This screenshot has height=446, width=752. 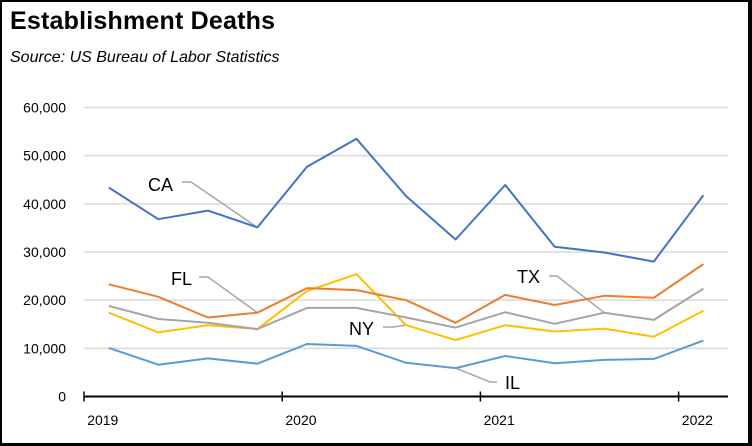 What do you see at coordinates (300, 420) in the screenshot?
I see `x-tick-label: 2020` at bounding box center [300, 420].